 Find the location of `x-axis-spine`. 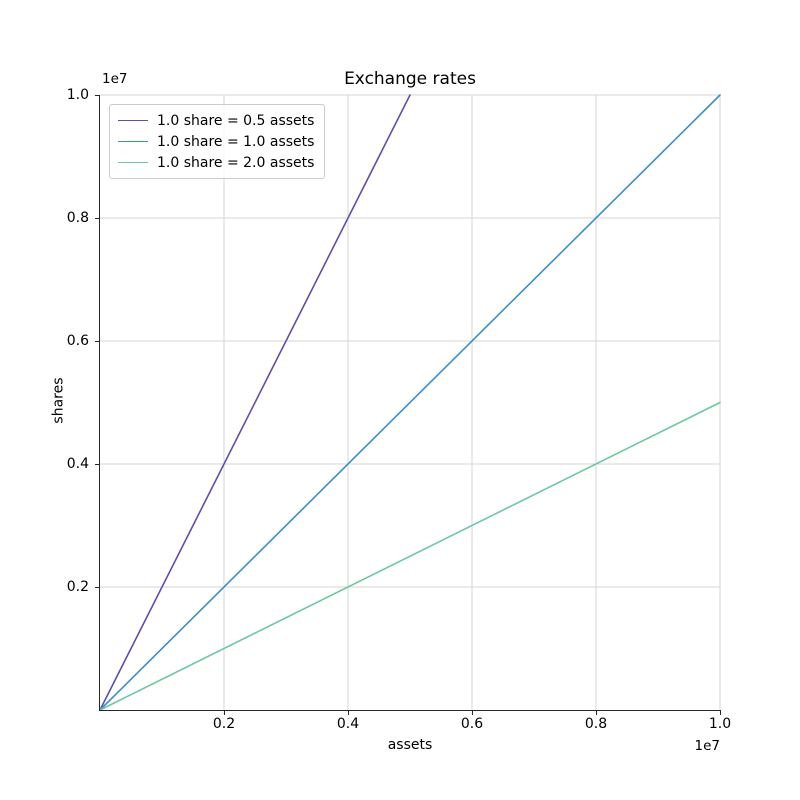

x-axis-spine is located at coordinates (410, 710).